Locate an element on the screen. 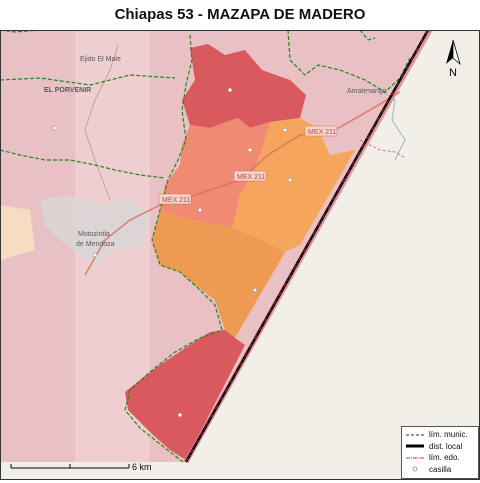 The width and height of the screenshot is (480, 483). hollow-circle-icon is located at coordinates (415, 469).